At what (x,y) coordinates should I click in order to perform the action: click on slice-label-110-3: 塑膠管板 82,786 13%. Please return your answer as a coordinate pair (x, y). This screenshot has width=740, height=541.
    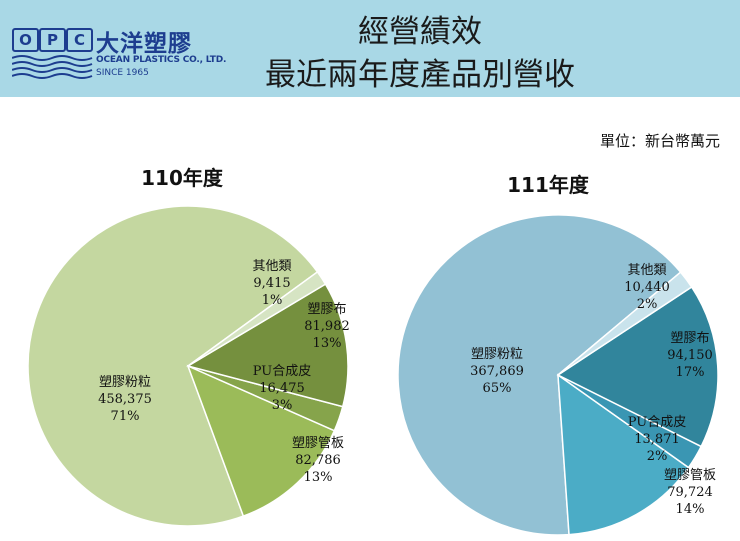
    Looking at the image, I should click on (318, 460).